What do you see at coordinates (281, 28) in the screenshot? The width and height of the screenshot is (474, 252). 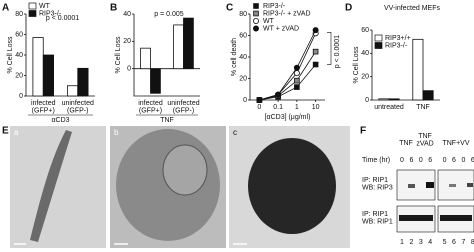 I see `legend-label: WT + zVAD` at bounding box center [281, 28].